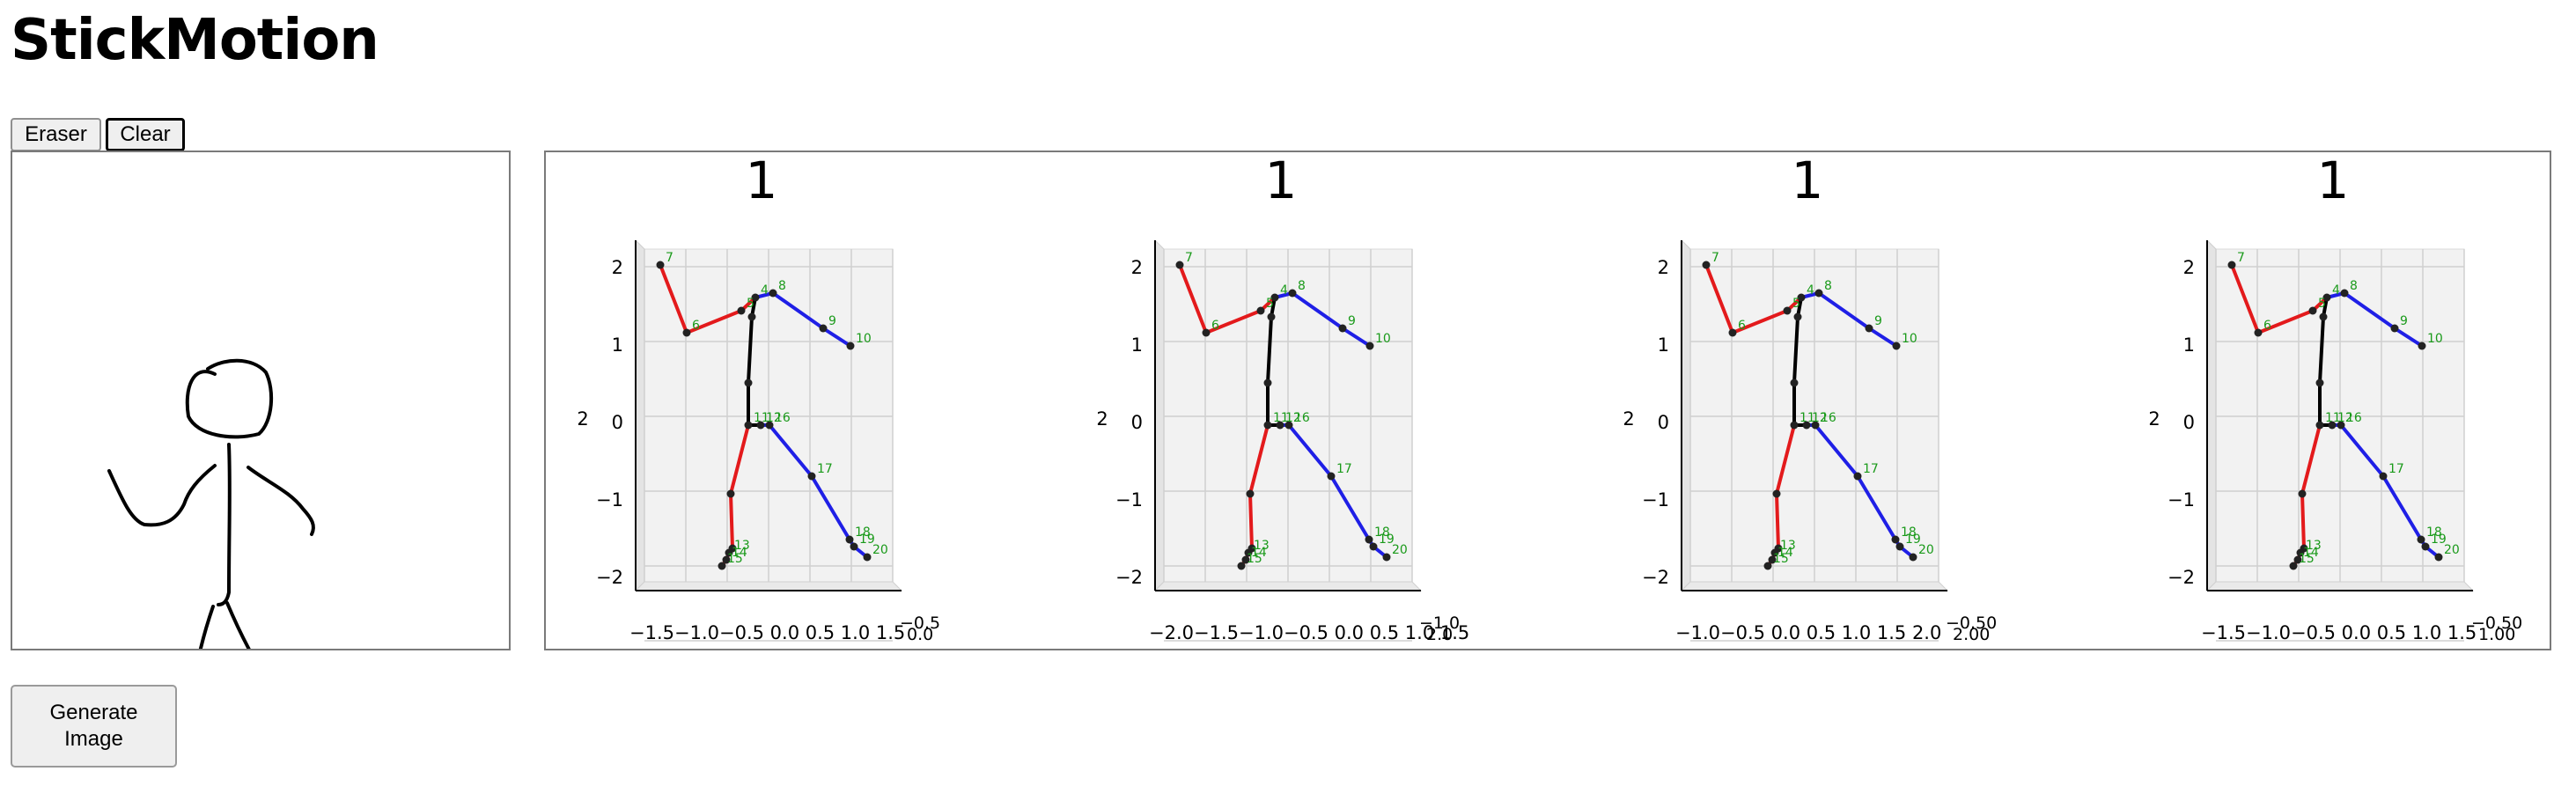  I want to click on joint-label: 16, so click(1302, 418).